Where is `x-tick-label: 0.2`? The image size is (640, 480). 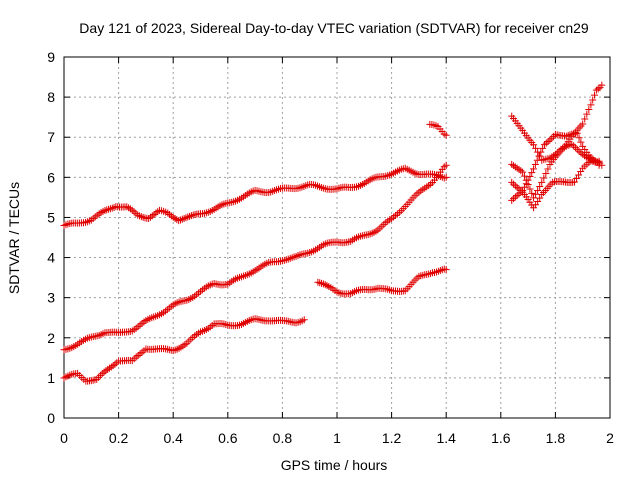
x-tick-label: 0.2 is located at coordinates (119, 438).